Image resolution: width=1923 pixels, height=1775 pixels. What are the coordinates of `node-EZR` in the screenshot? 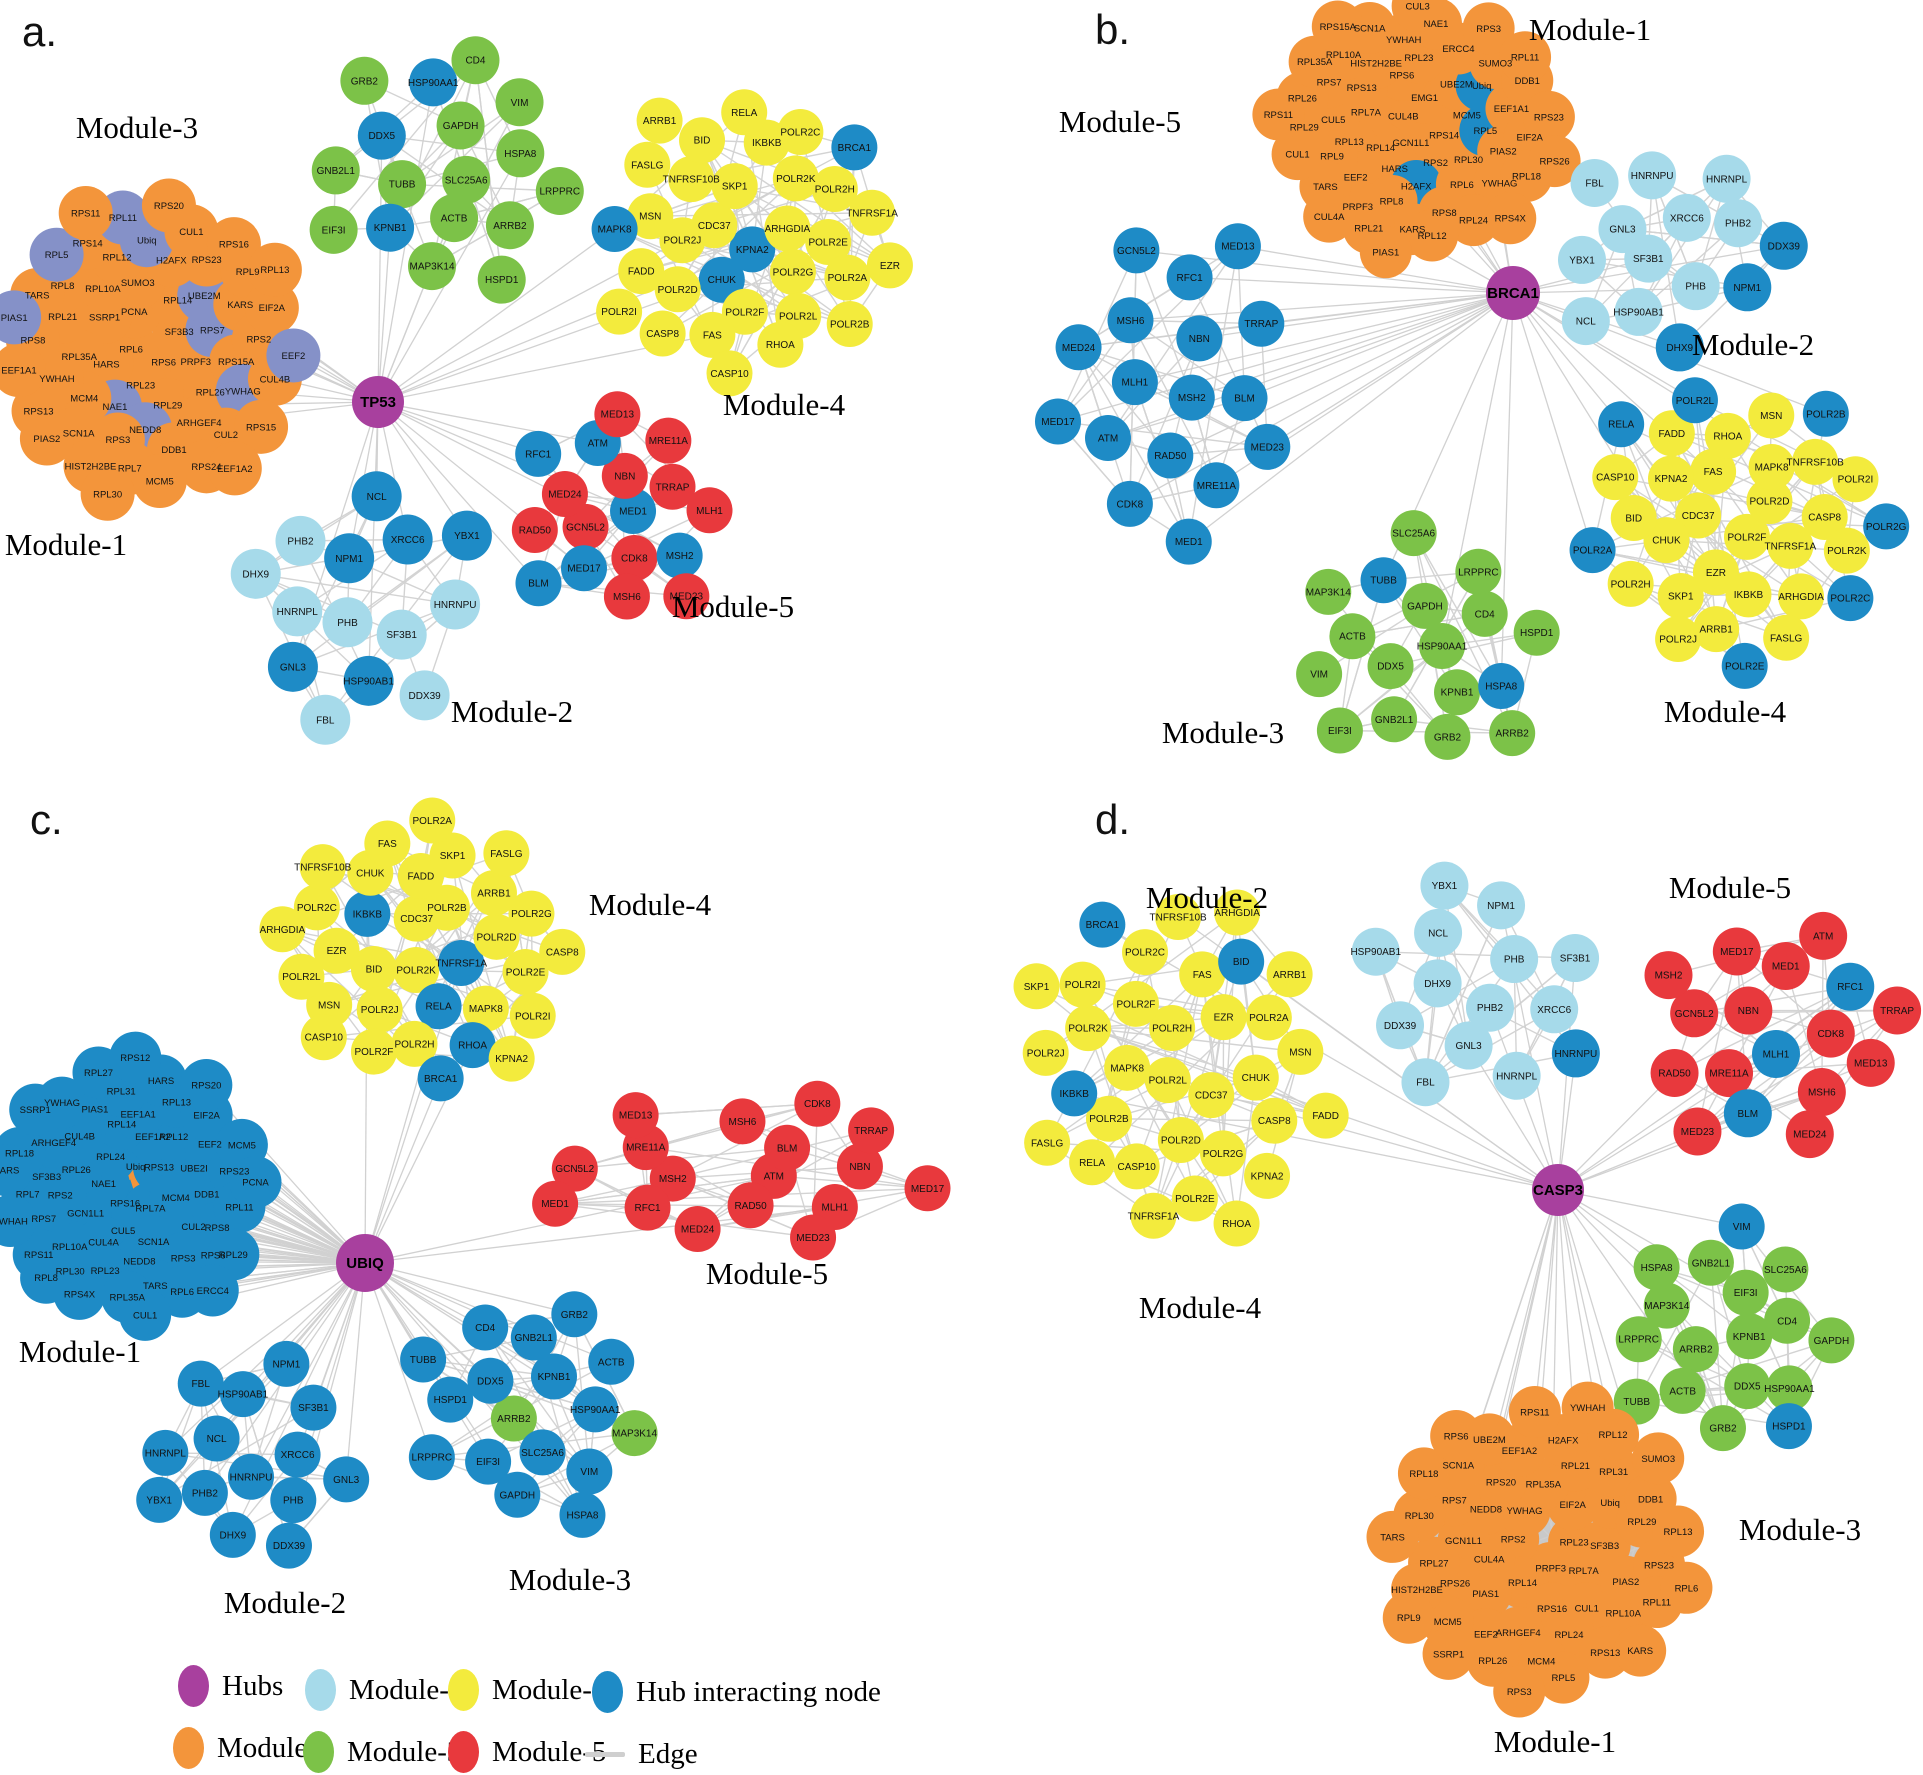 It's located at (1223, 1017).